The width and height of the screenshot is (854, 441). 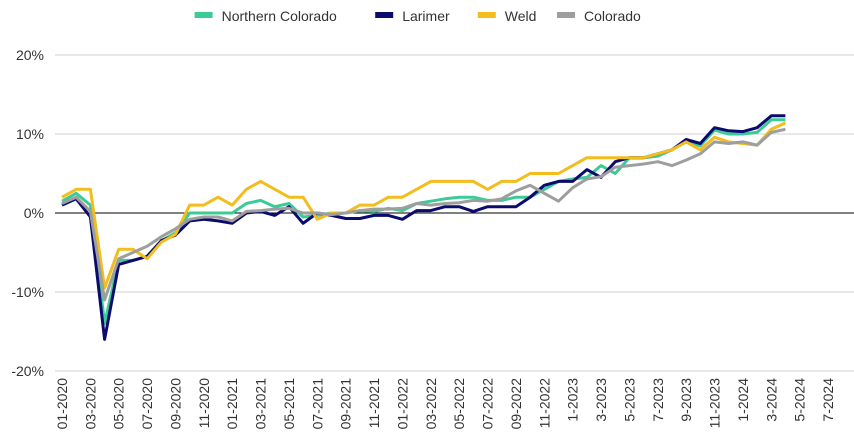 I want to click on x-tick-label: 09-2022, so click(x=516, y=404).